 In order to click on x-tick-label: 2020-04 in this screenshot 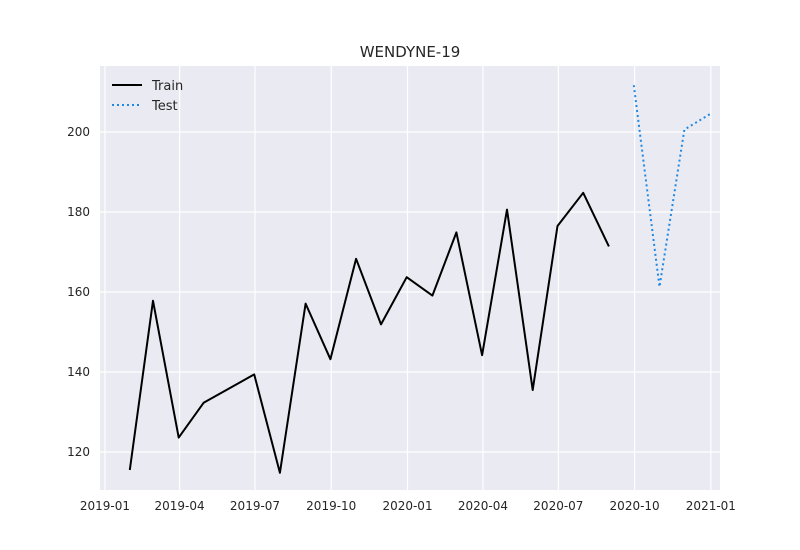, I will do `click(483, 506)`.